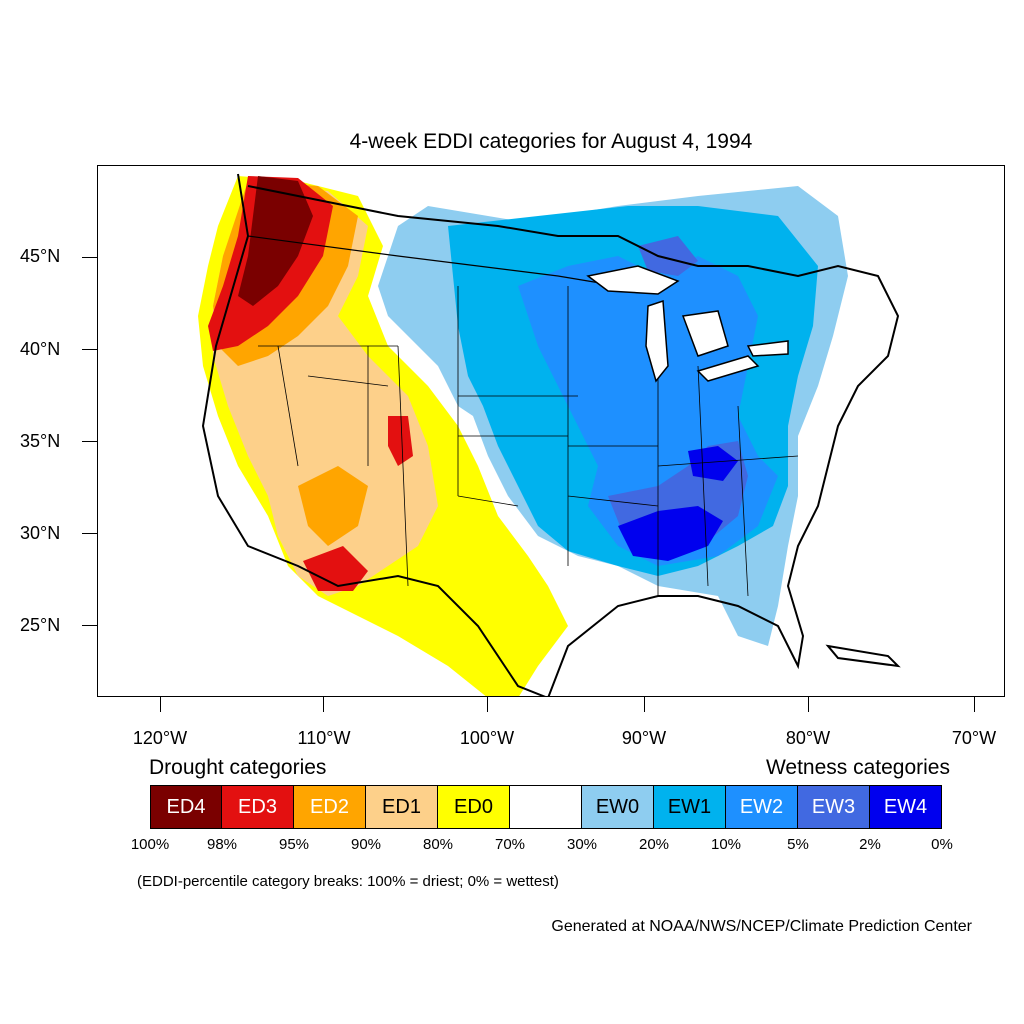 The height and width of the screenshot is (1024, 1024). What do you see at coordinates (857, 767) in the screenshot?
I see `wetness-heading: Wetness categories` at bounding box center [857, 767].